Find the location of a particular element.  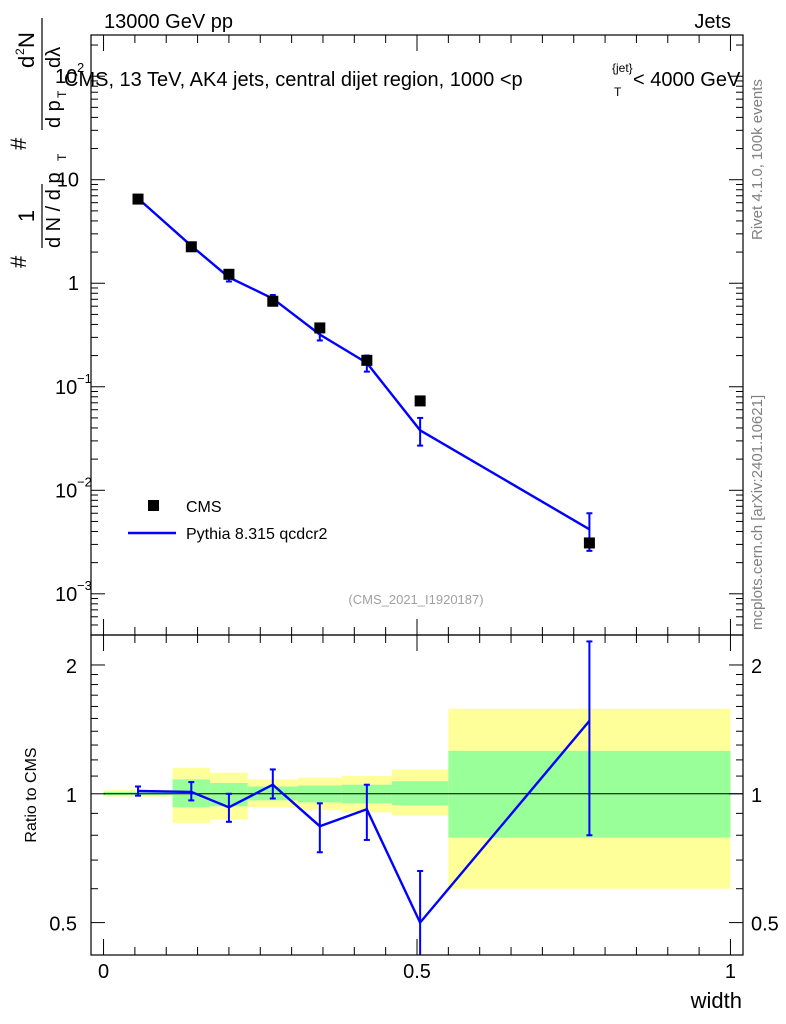

ylabel-d2n-exp: 2 is located at coordinates (20, 51).